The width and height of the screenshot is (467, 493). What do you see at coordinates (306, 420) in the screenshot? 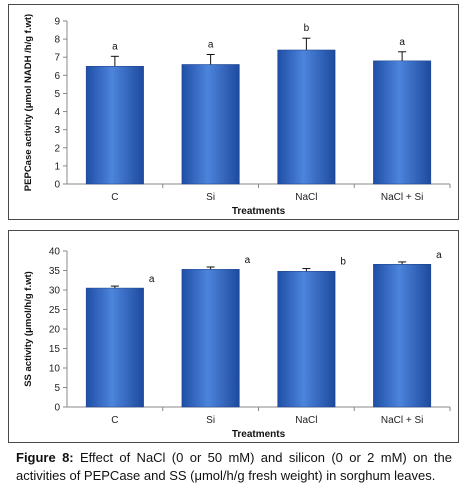
I see `ss-x-tick-label: NaCl` at bounding box center [306, 420].